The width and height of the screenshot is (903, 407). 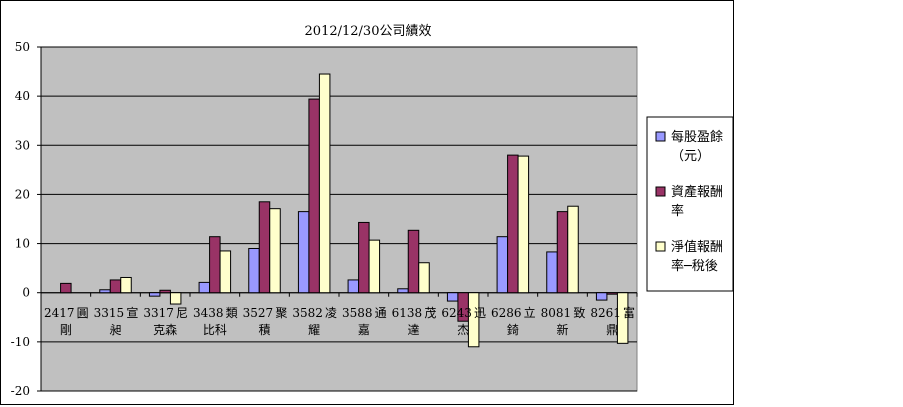 What do you see at coordinates (697, 137) in the screenshot?
I see `legend-label: 每股盈餘` at bounding box center [697, 137].